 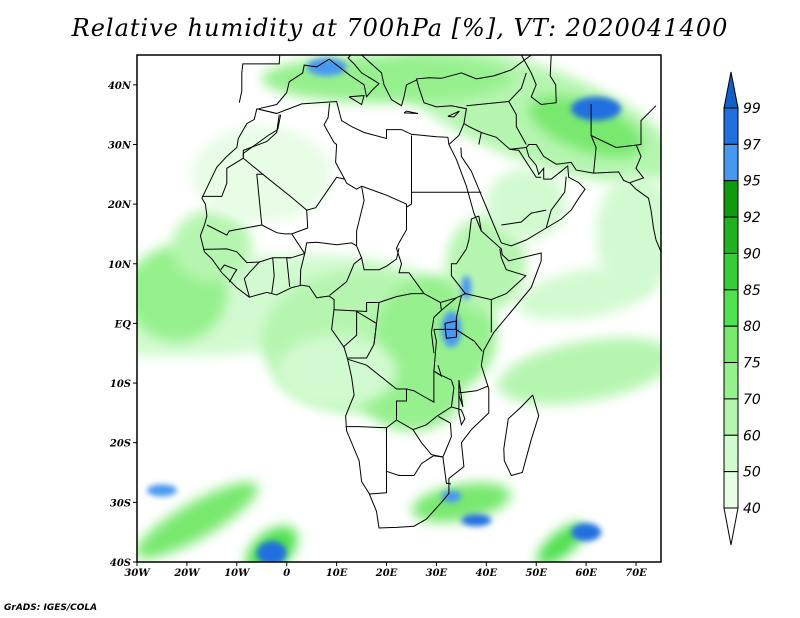 What do you see at coordinates (636, 573) in the screenshot?
I see `lon-tick-label: 70E` at bounding box center [636, 573].